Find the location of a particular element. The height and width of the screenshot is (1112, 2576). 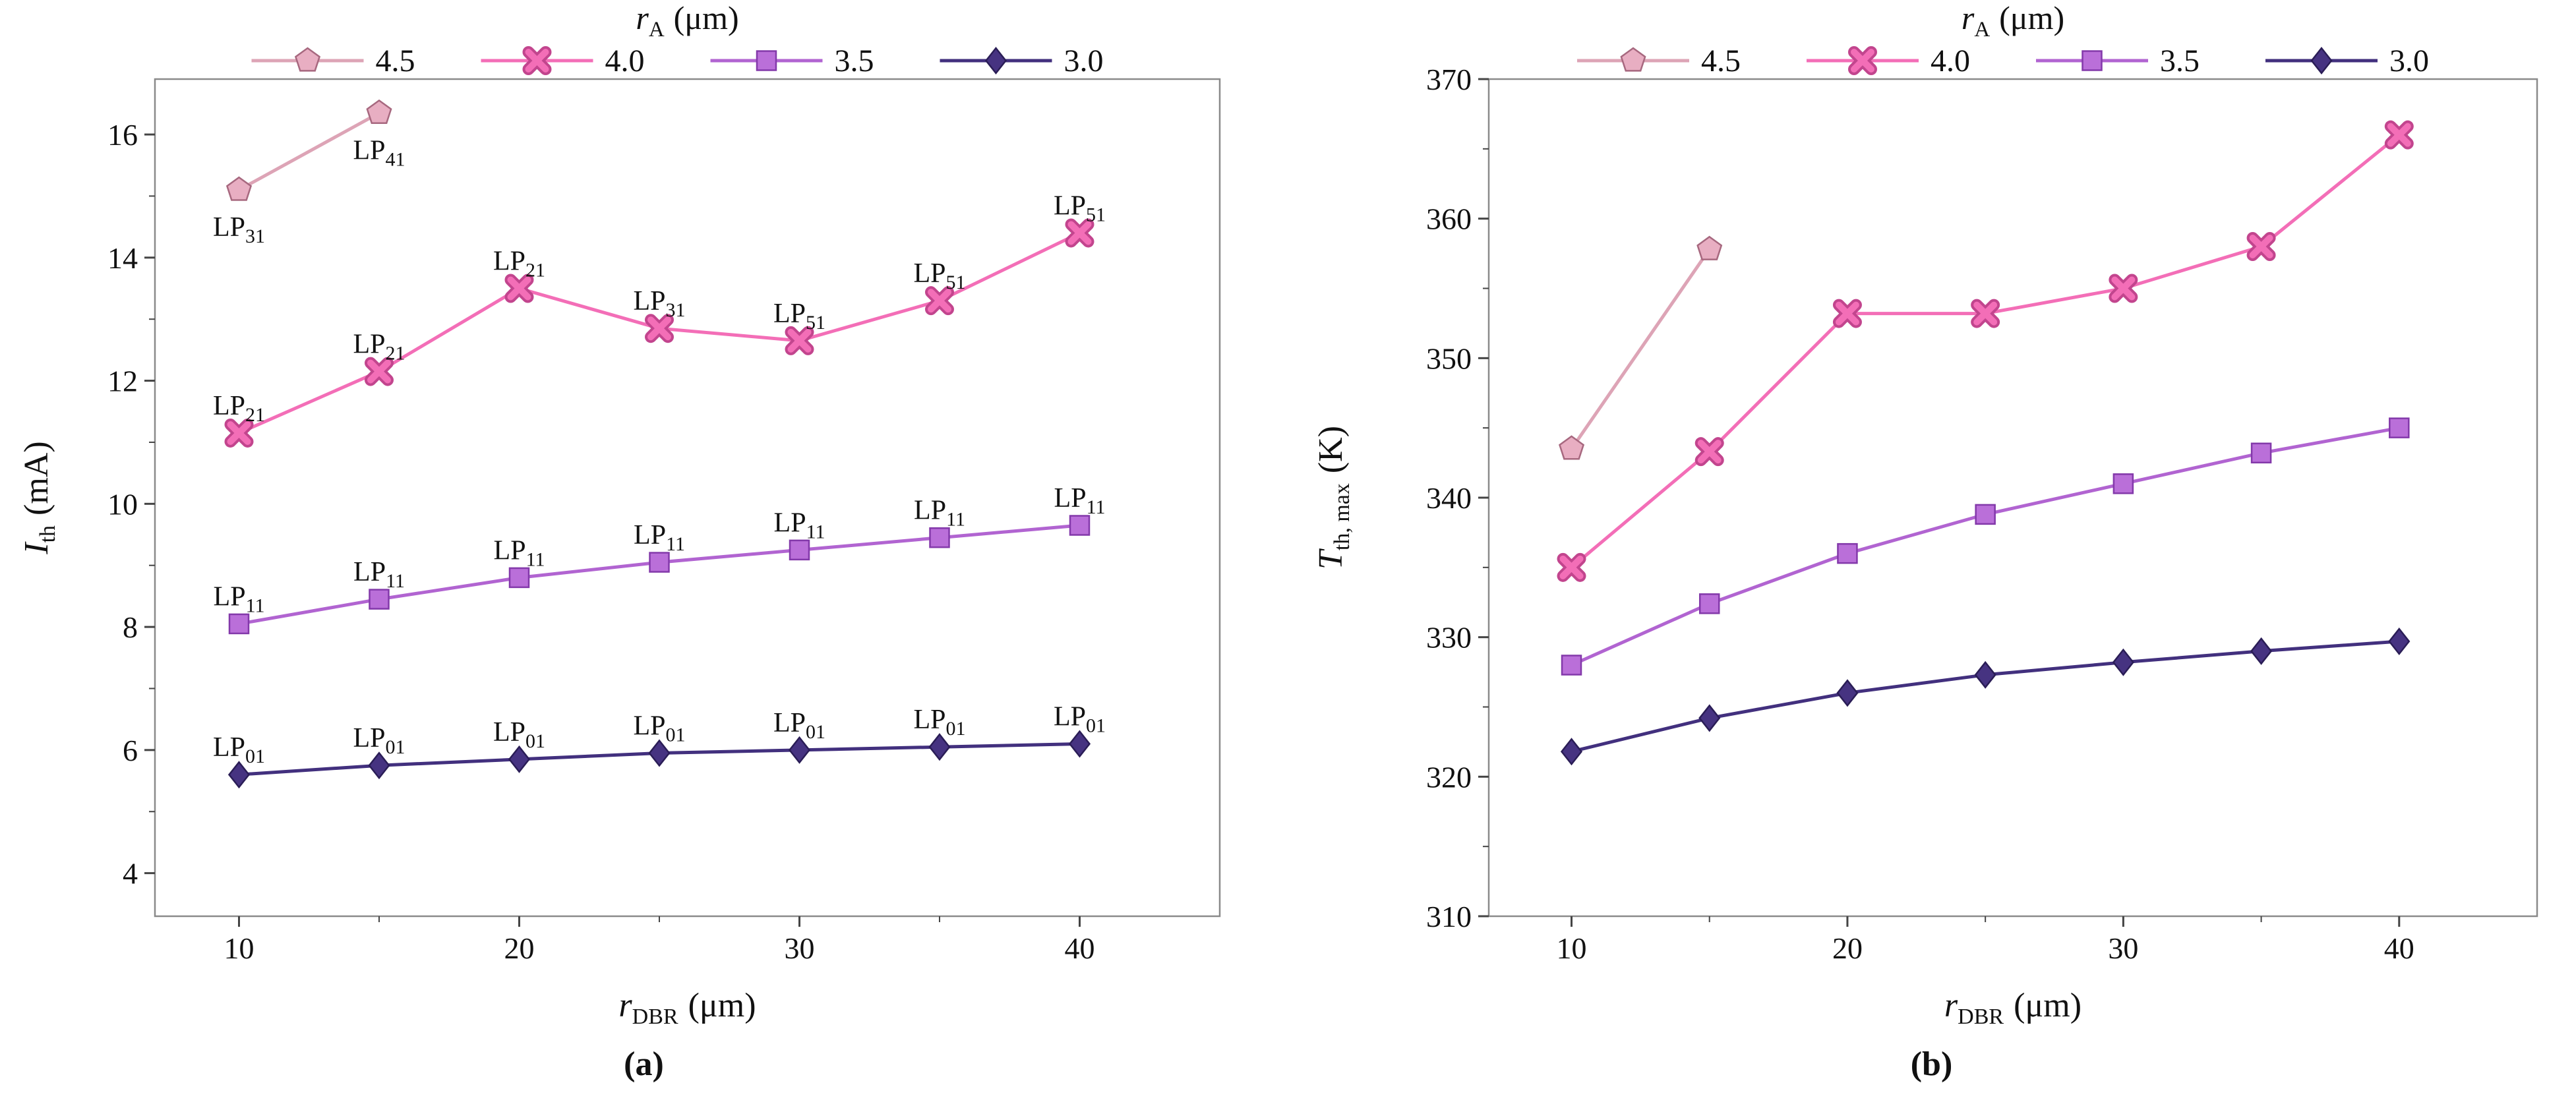

caption-b: (b) is located at coordinates (1931, 1064).